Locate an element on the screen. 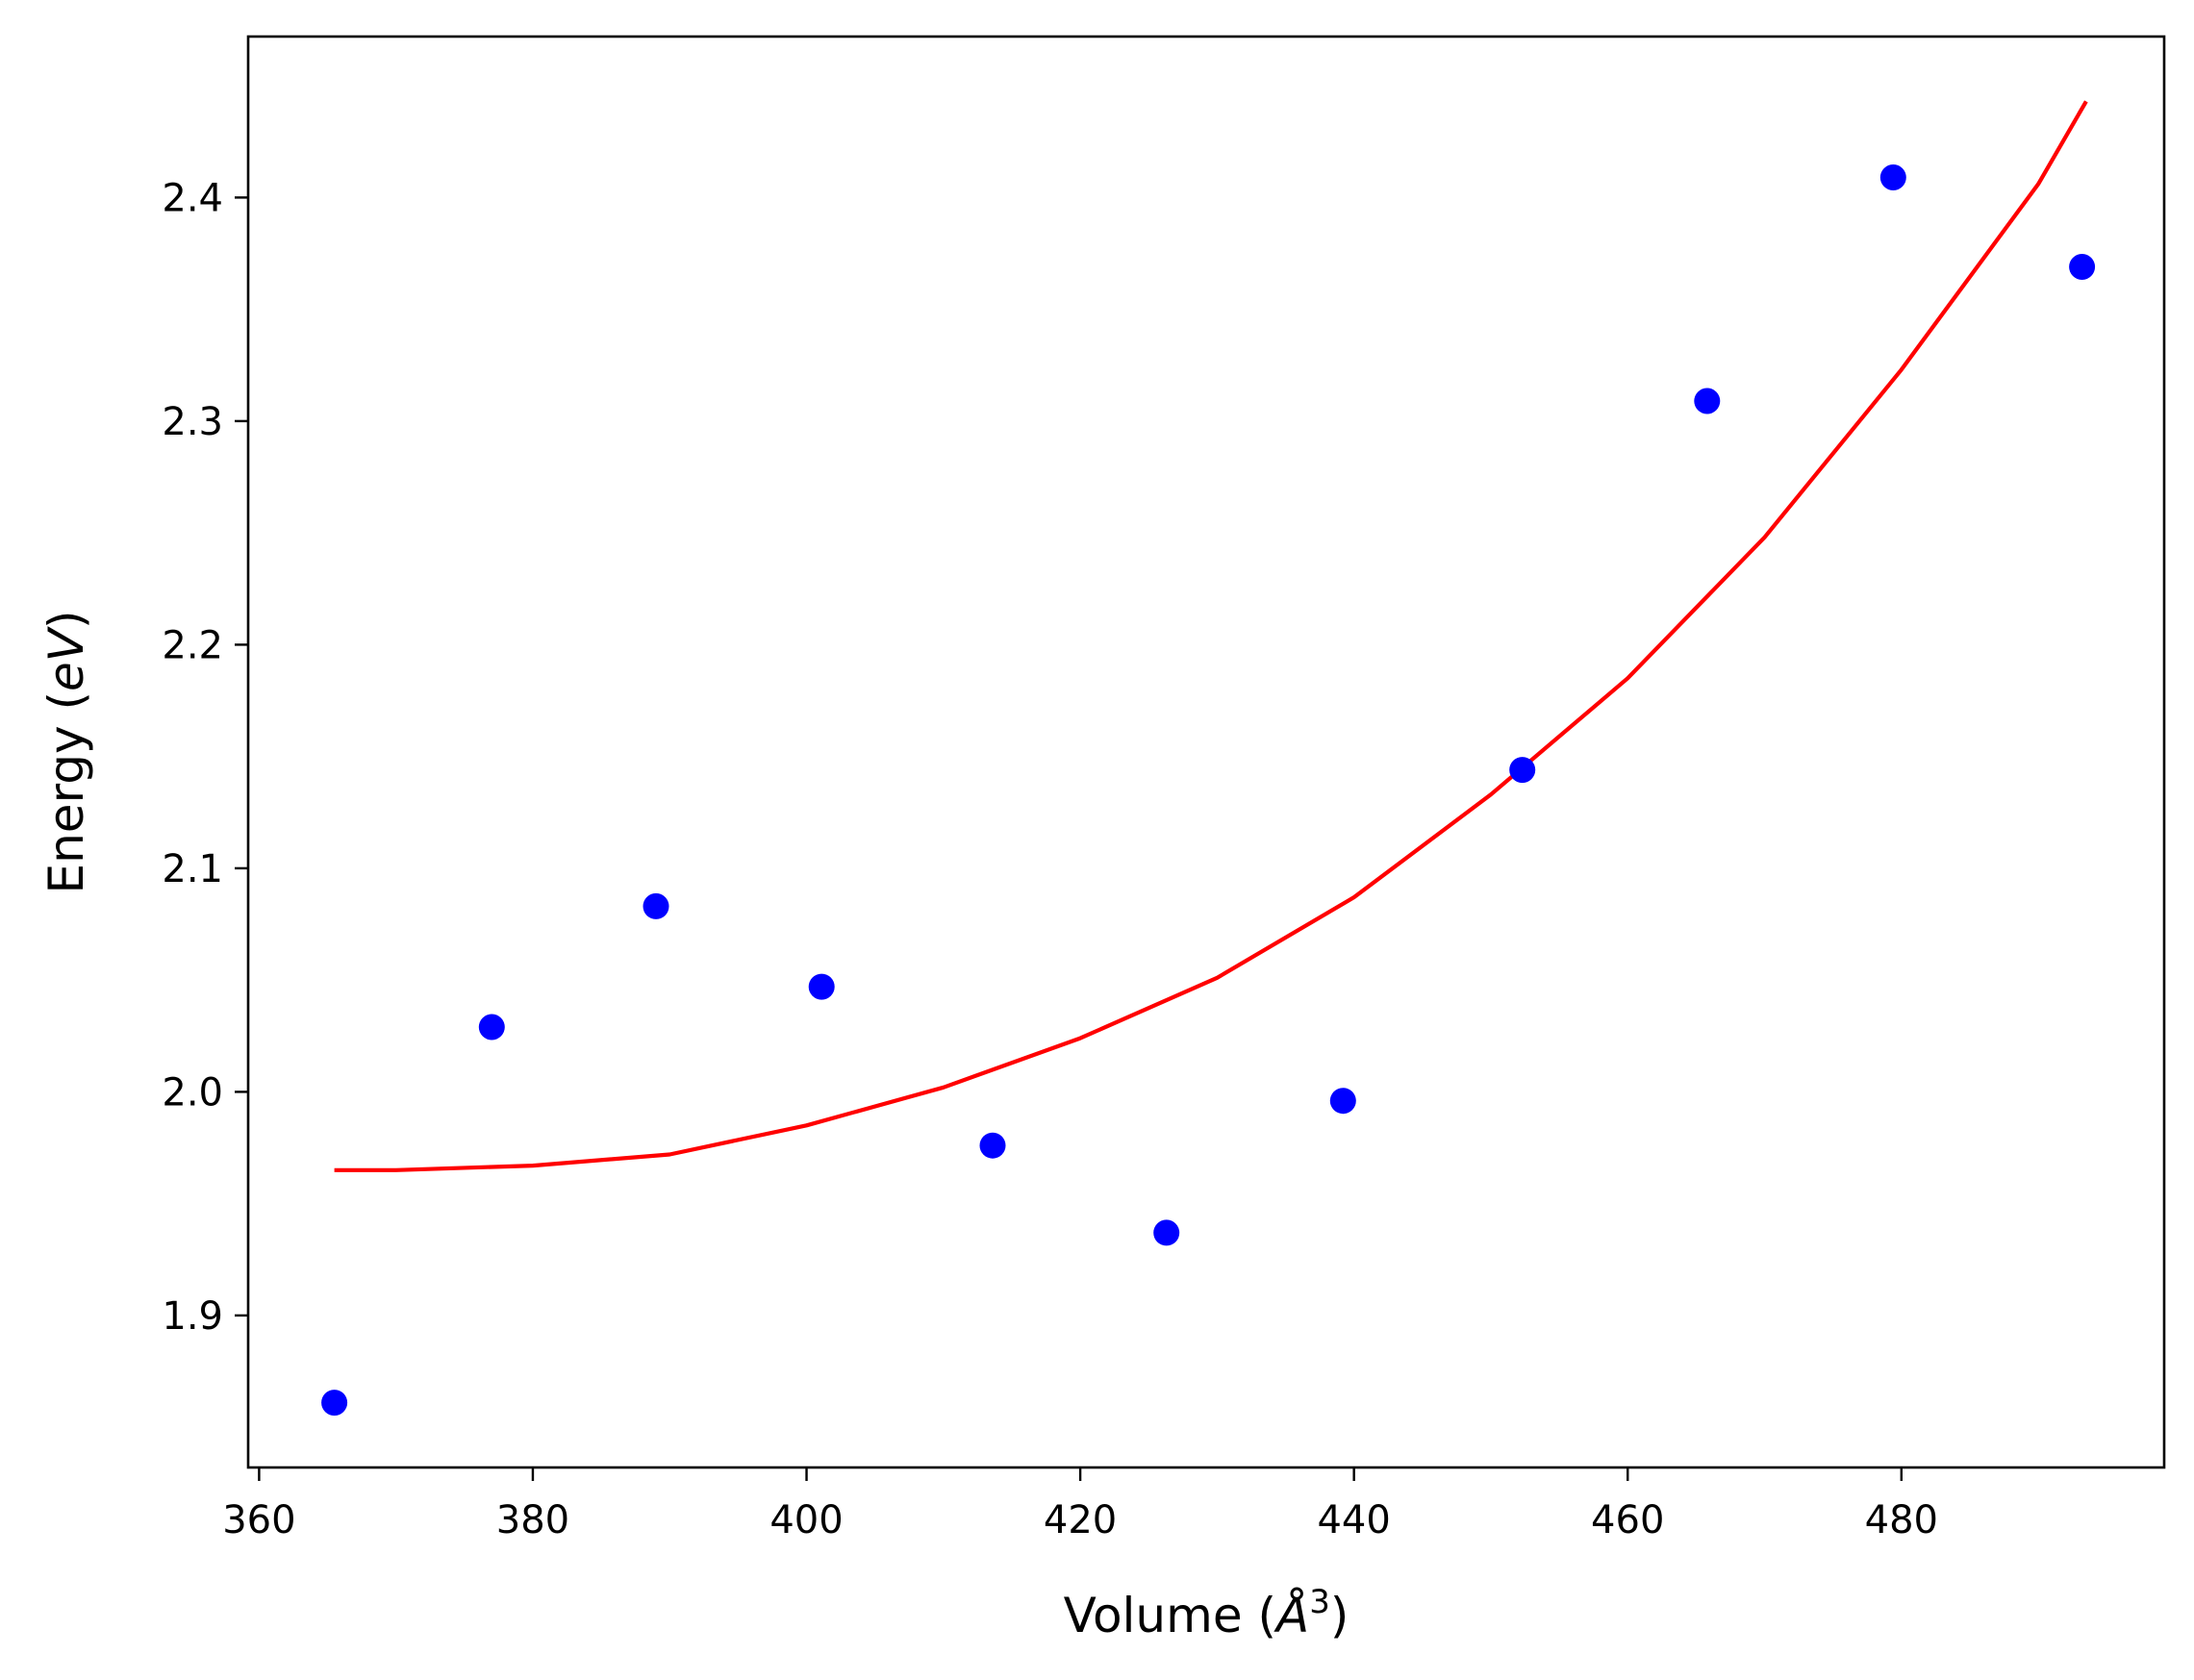 The image size is (2194, 1680). x-tick-label: 400 is located at coordinates (806, 1520).